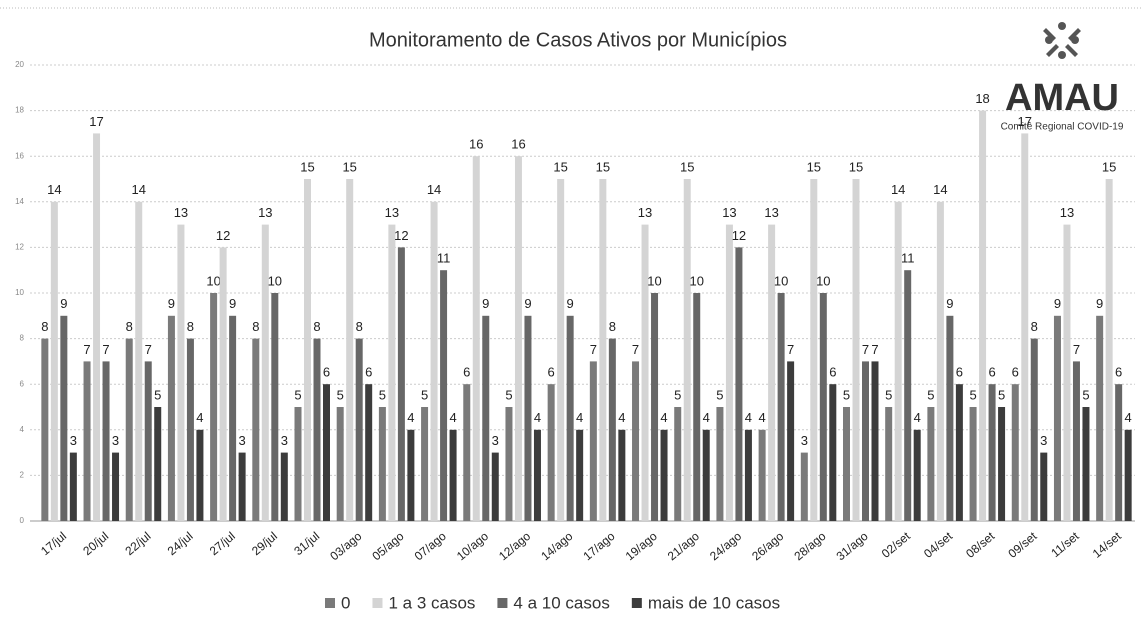  What do you see at coordinates (561, 602) in the screenshot?
I see `legend-label: 4 a 10 casos` at bounding box center [561, 602].